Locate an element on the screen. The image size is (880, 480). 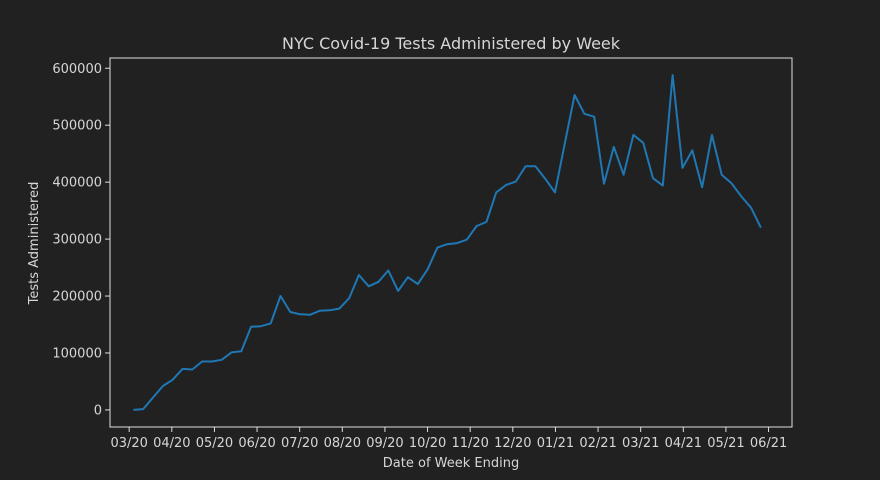
x-tick-label: 03/20 is located at coordinates (128, 443).